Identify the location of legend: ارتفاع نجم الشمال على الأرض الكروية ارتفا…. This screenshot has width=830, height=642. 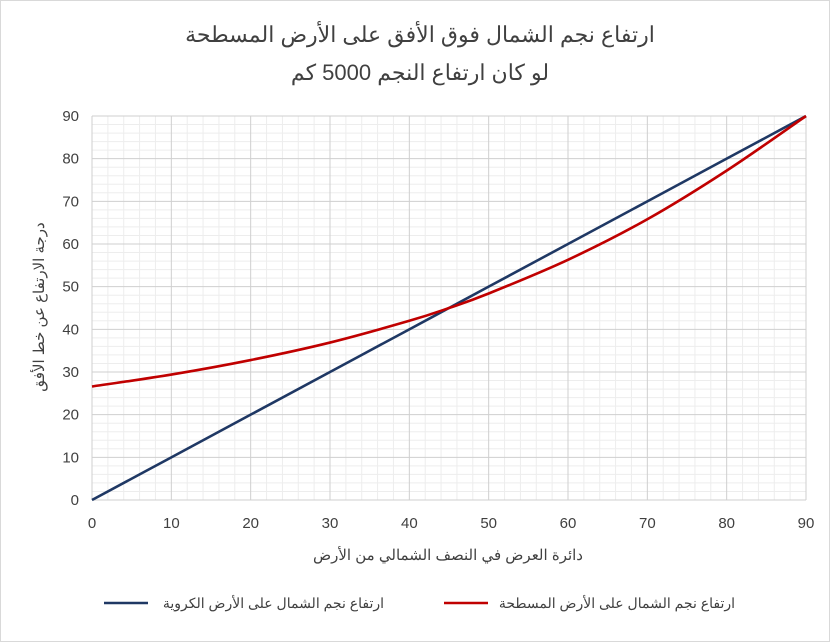
(419, 603).